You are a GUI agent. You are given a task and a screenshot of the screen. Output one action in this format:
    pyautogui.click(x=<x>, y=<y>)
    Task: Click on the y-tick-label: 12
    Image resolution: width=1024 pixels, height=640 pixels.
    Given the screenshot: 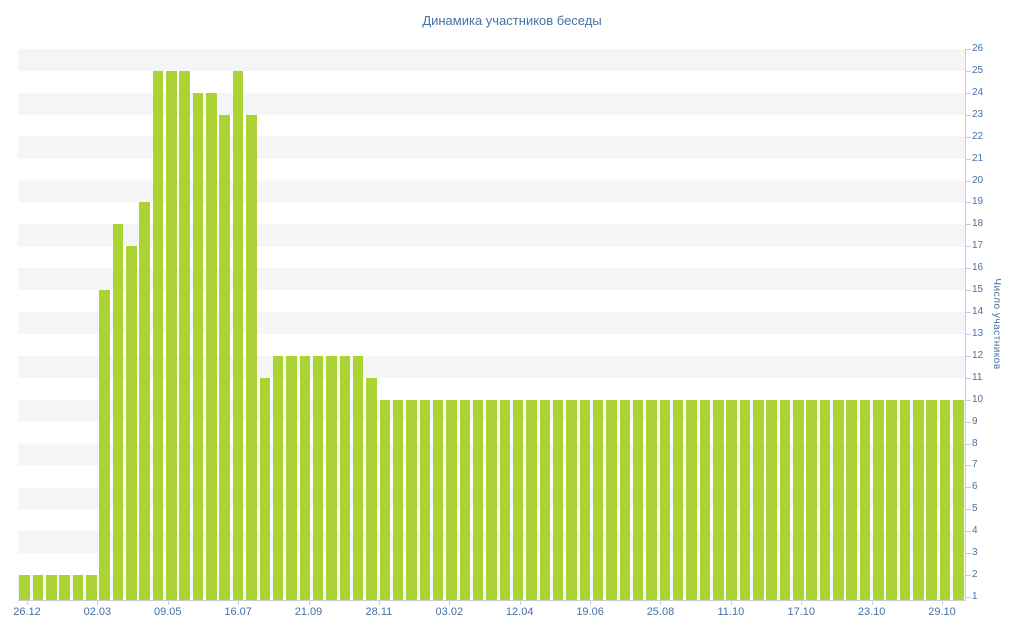 What is the action you would take?
    pyautogui.click(x=978, y=355)
    